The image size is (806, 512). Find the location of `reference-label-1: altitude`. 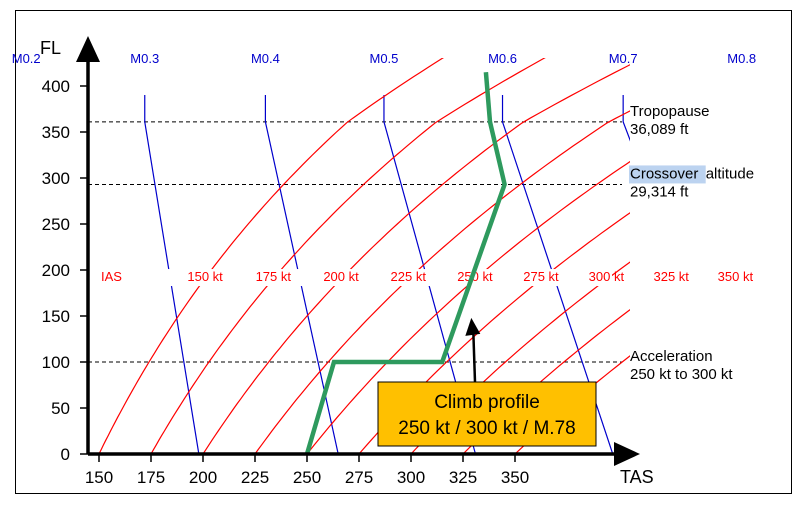

reference-label-1: altitude is located at coordinates (730, 173).